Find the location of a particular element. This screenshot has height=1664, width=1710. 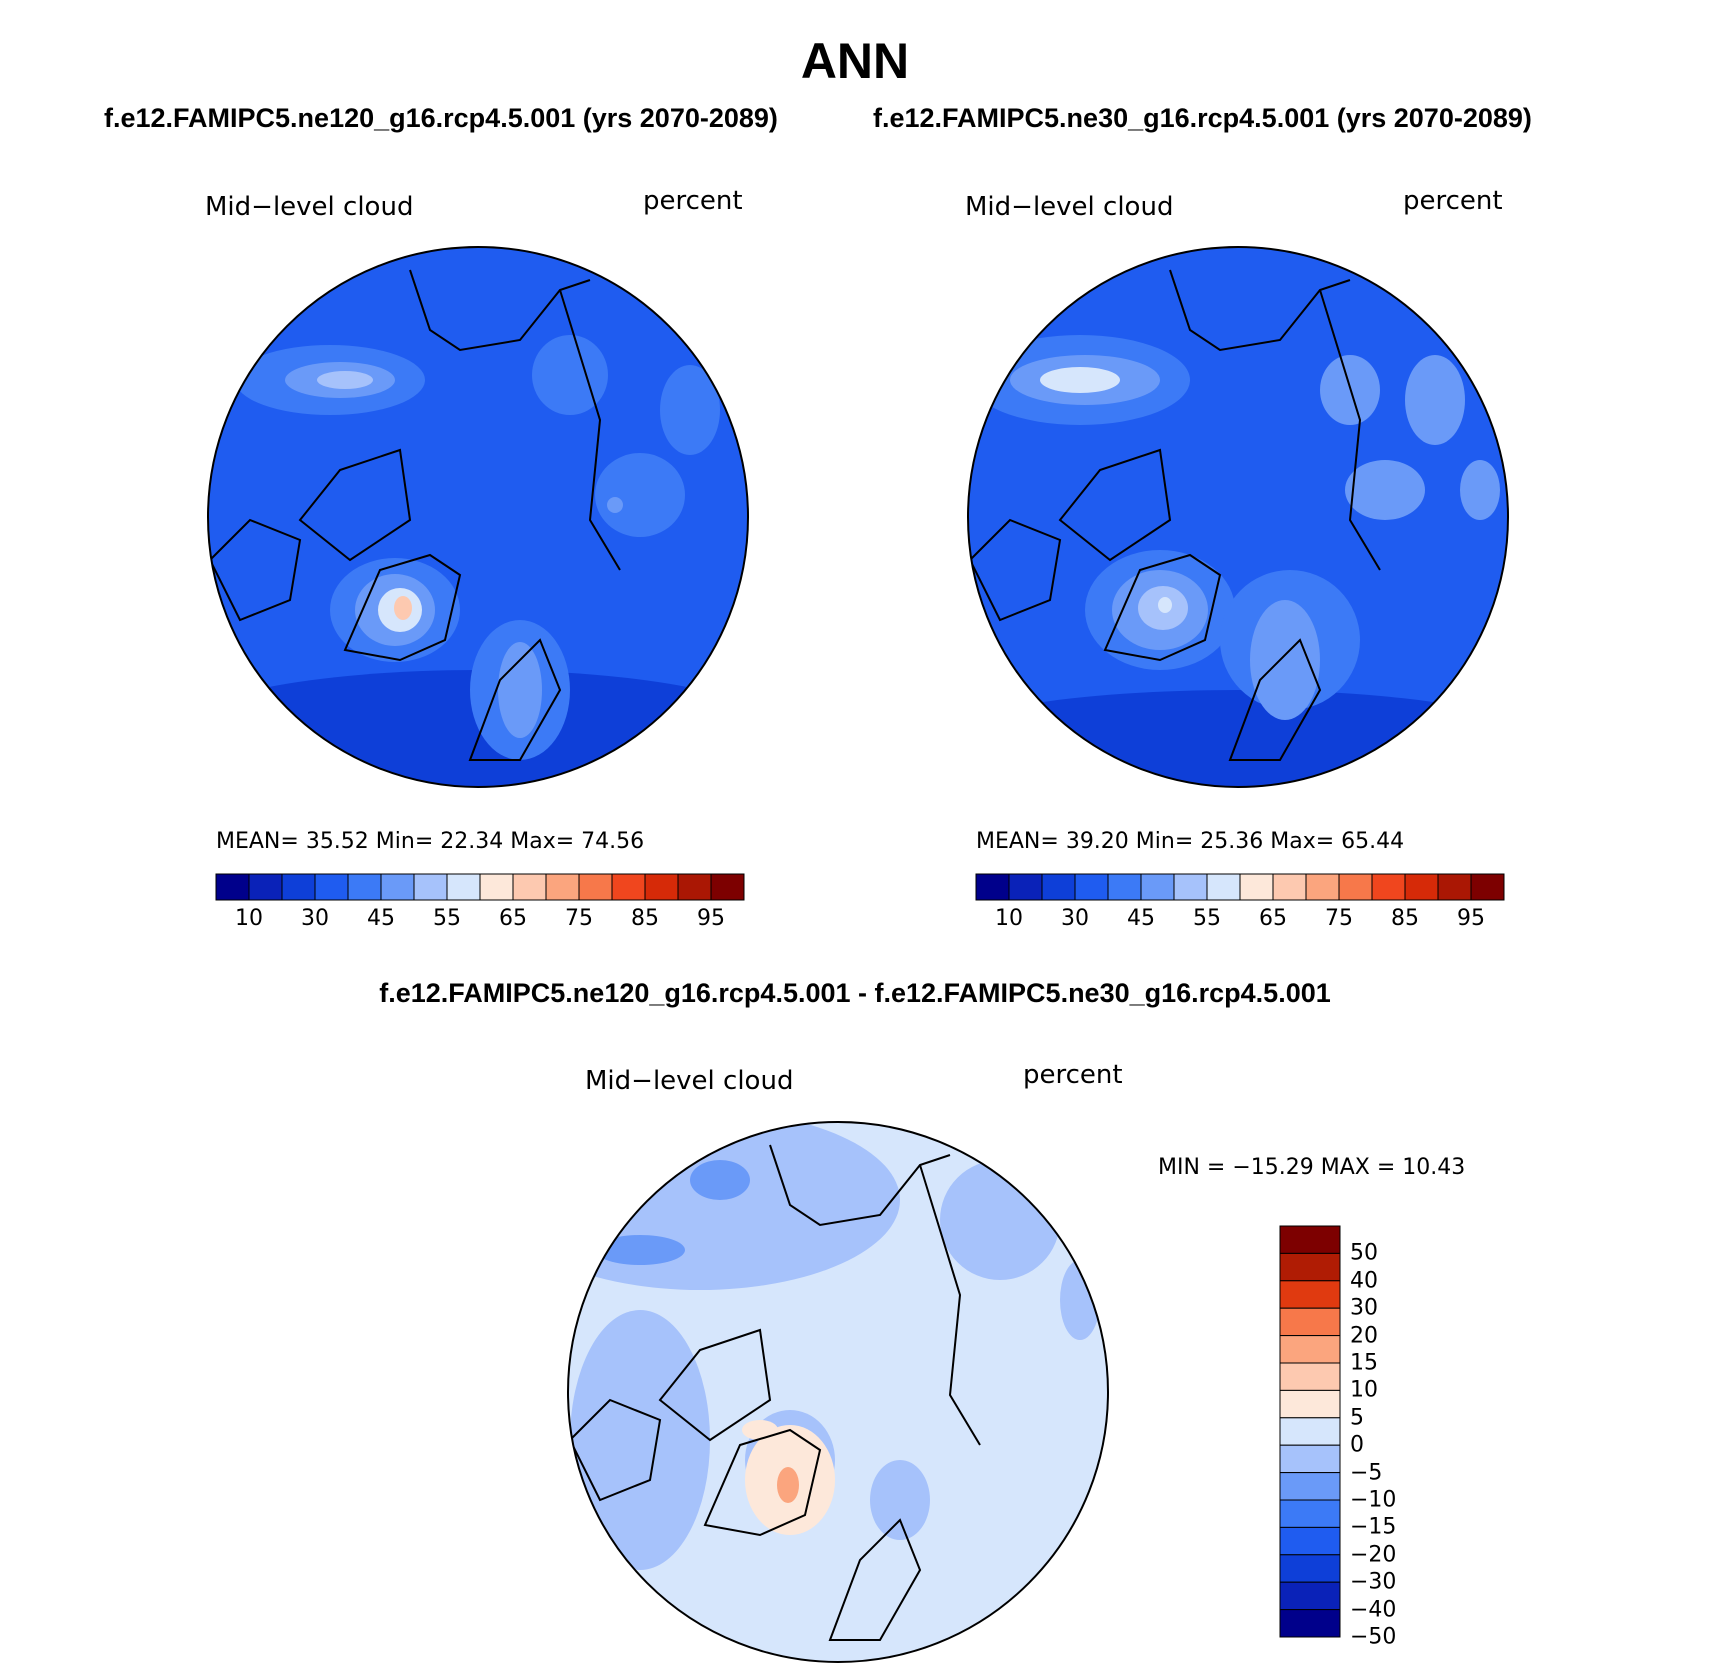

difference-colorbar is located at coordinates (1310, 1431).